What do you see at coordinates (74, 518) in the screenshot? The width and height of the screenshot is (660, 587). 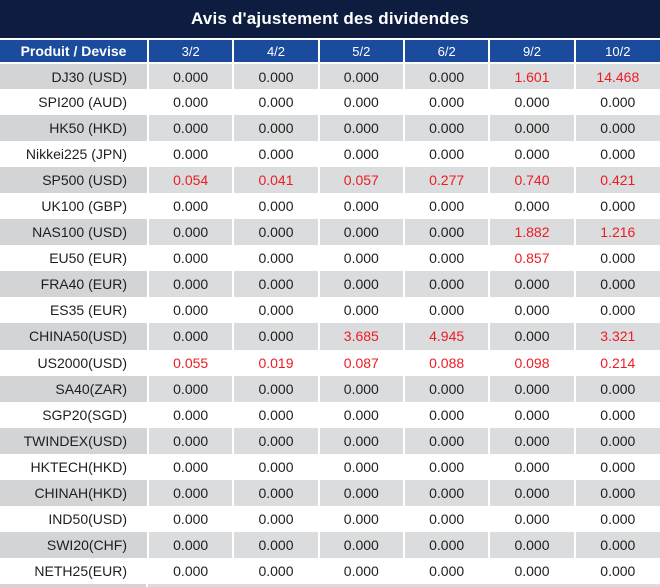 I see `product-label: IND50(USD)` at bounding box center [74, 518].